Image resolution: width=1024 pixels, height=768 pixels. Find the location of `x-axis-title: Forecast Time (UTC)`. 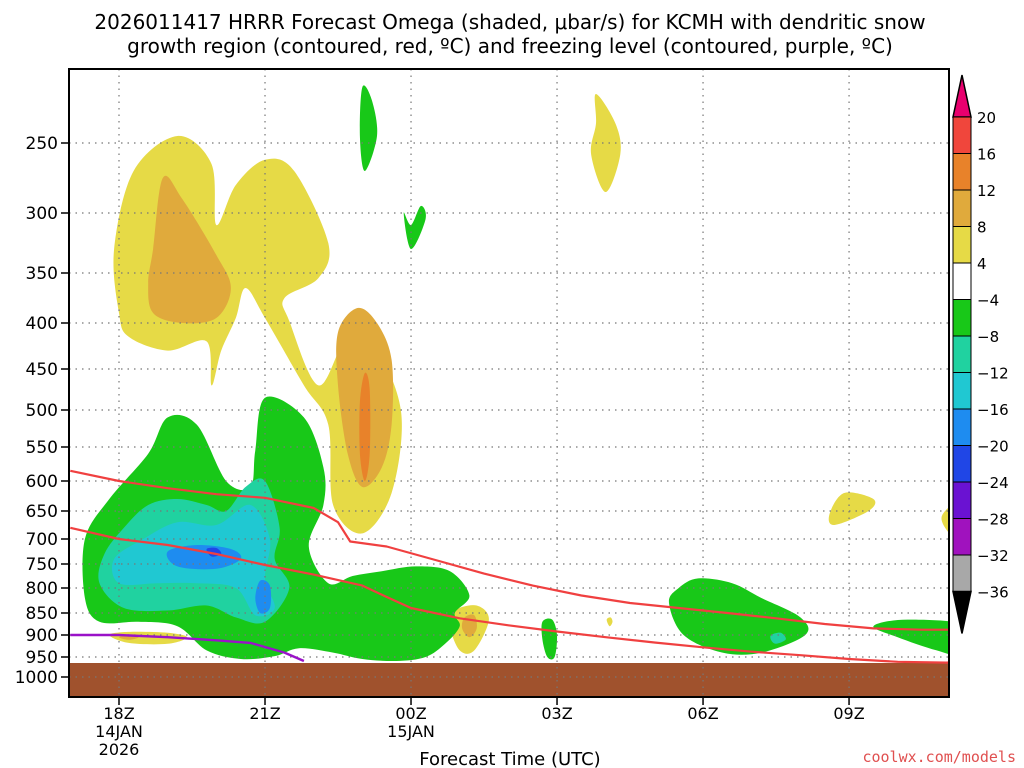

x-axis-title: Forecast Time (UTC) is located at coordinates (509, 758).